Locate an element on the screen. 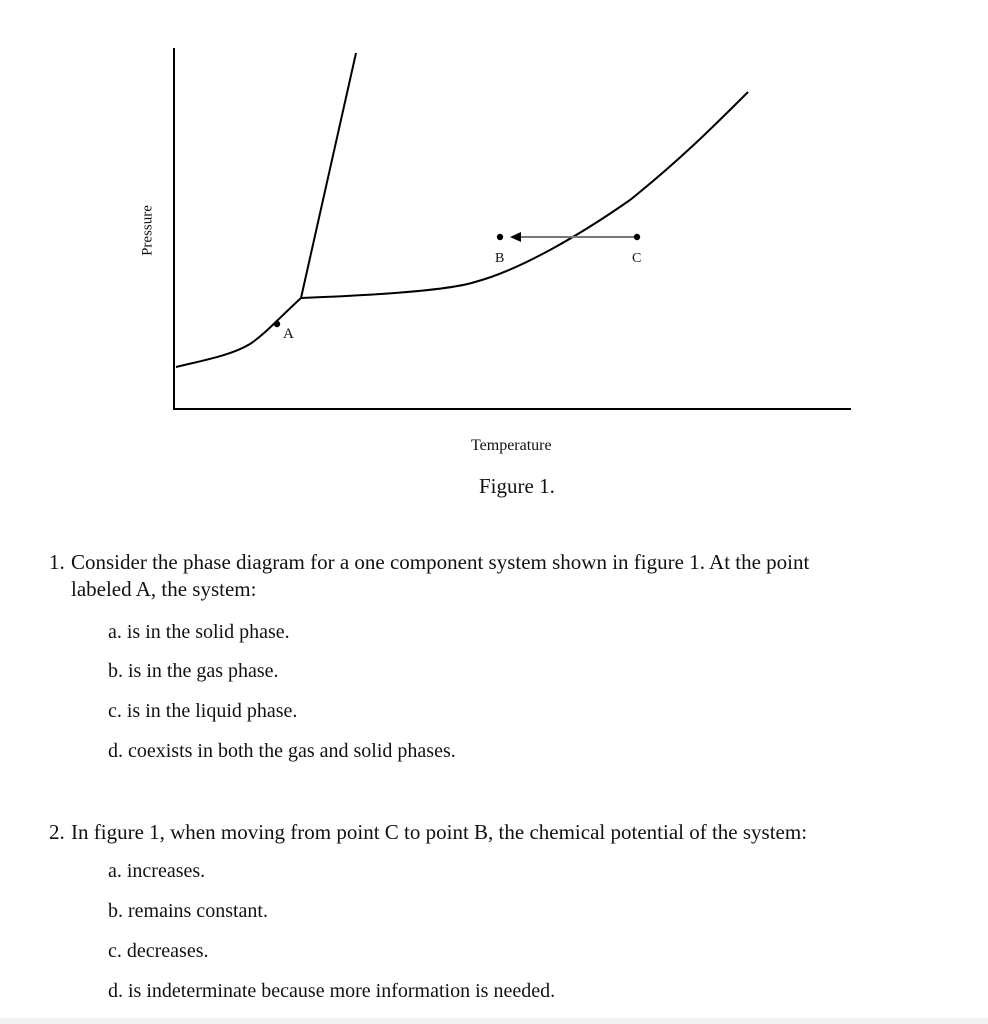 Image resolution: width=988 pixels, height=1024 pixels. arrow-head is located at coordinates (515, 237).